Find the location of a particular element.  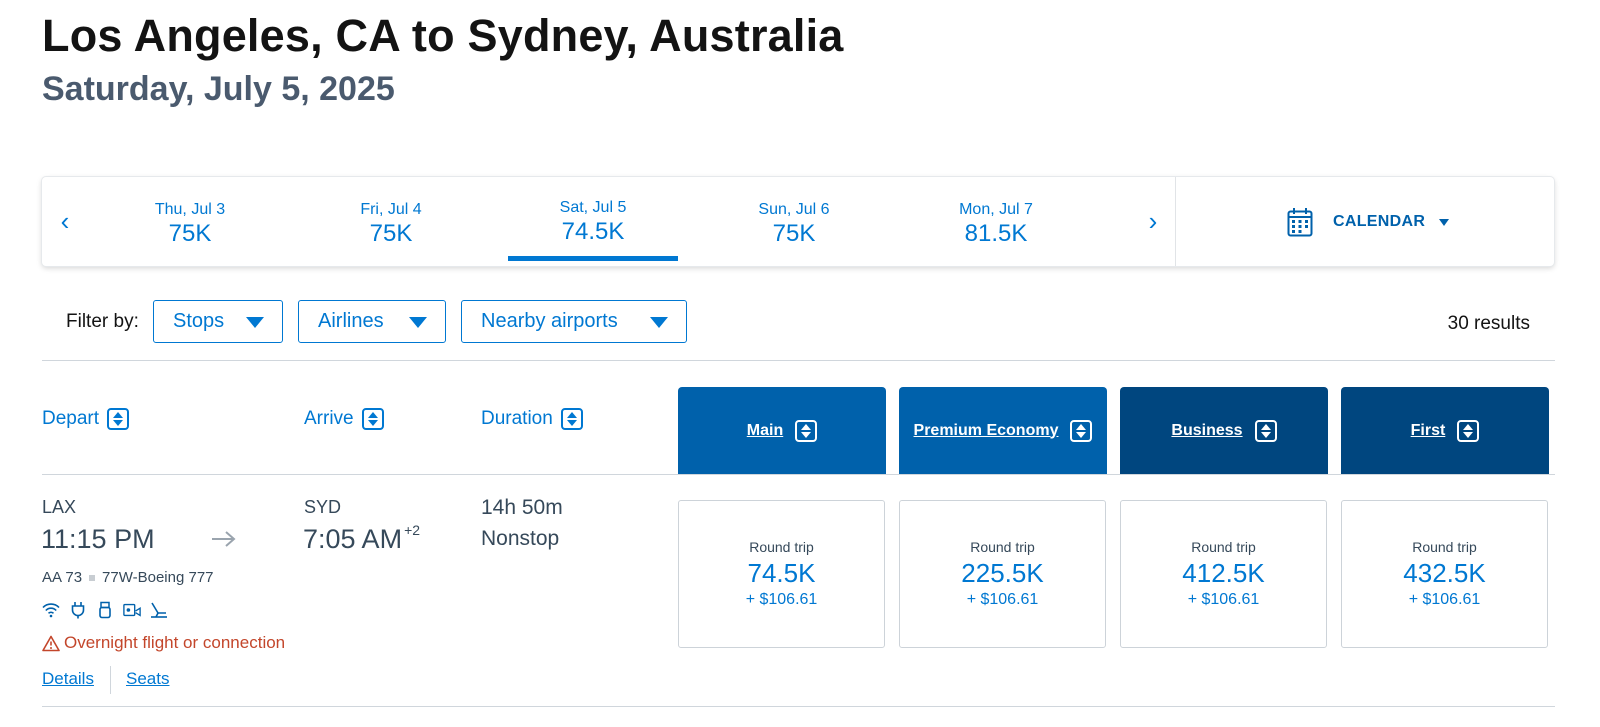

date-tab-thu-jul-3: Thu, Jul 3 75K is located at coordinates (190, 221).